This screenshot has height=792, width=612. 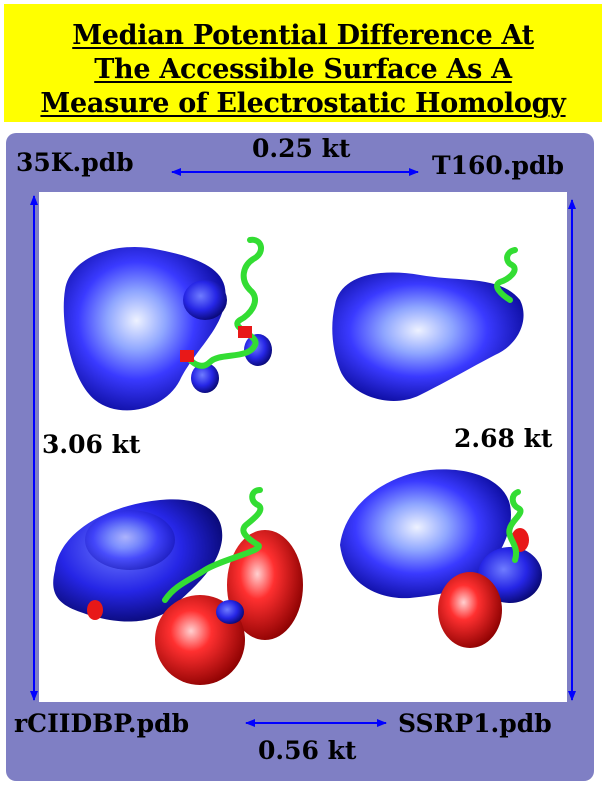 What do you see at coordinates (475, 723) in the screenshot?
I see `structure-label-ssrp1: SSRP1.pdb` at bounding box center [475, 723].